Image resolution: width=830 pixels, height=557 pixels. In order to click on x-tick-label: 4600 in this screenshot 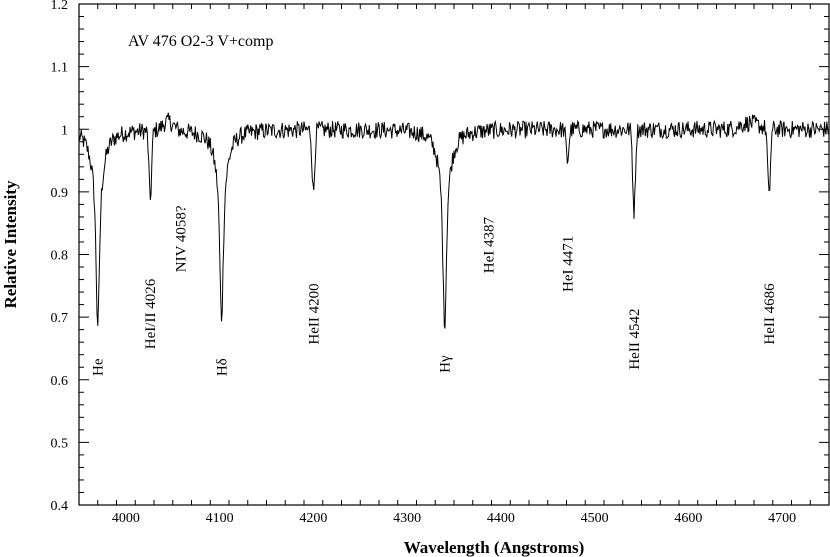, I will do `click(688, 518)`.